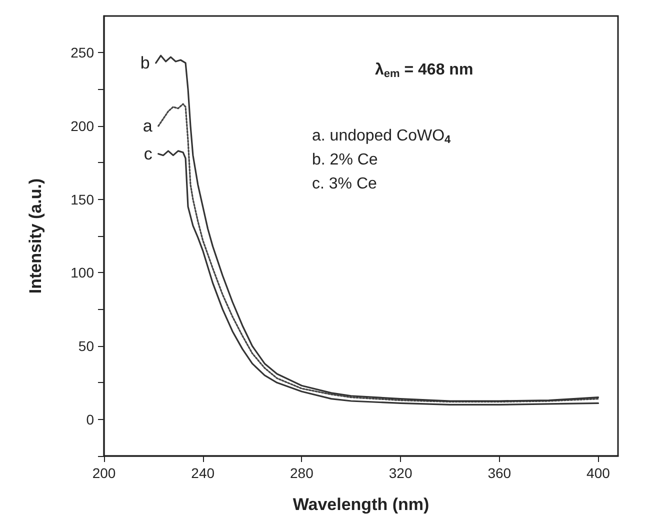  I want to click on x-tick-label: 320, so click(400, 473).